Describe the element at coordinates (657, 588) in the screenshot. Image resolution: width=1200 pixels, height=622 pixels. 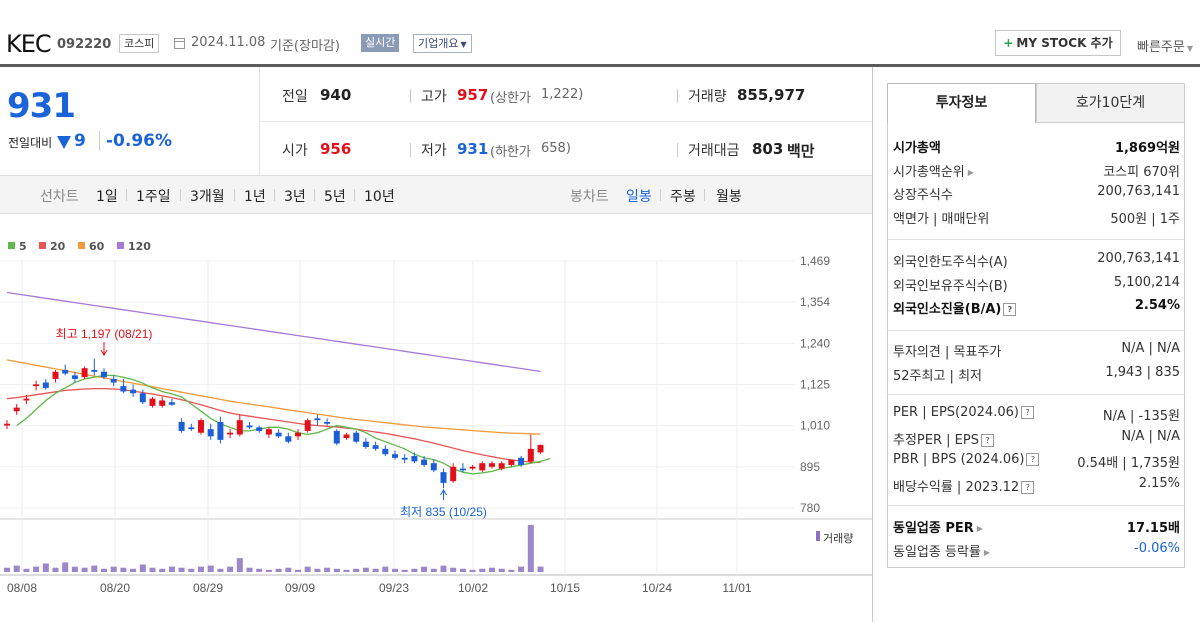
I see `x-tick-label: 10/24` at that location.